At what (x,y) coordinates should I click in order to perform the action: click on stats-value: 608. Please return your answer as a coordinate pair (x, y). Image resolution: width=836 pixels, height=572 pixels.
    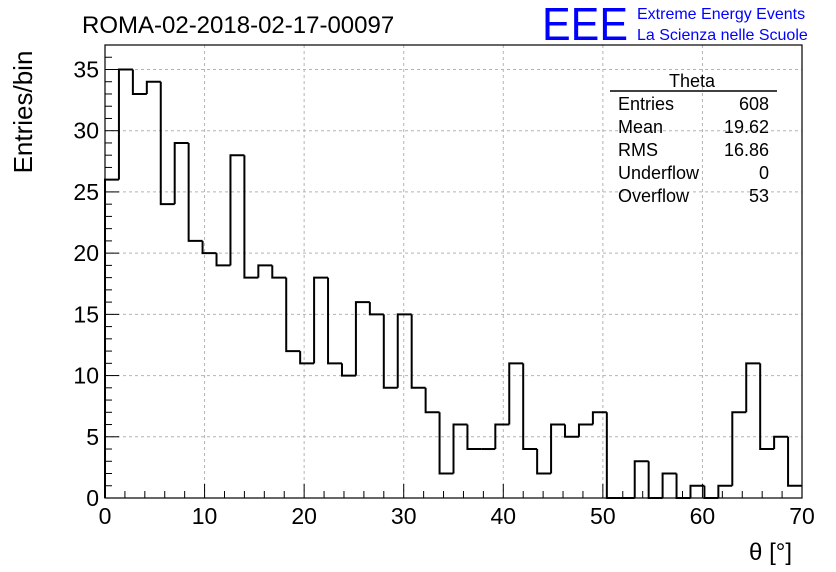
    Looking at the image, I should click on (754, 104).